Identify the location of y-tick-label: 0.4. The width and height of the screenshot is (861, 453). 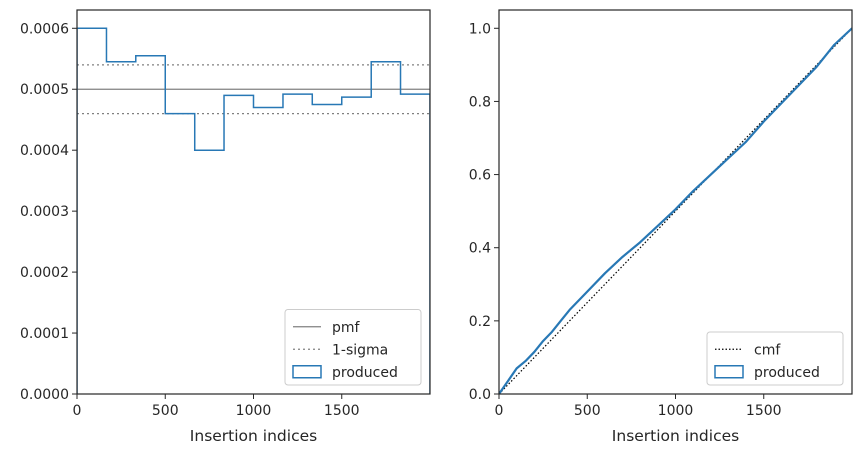
(480, 249).